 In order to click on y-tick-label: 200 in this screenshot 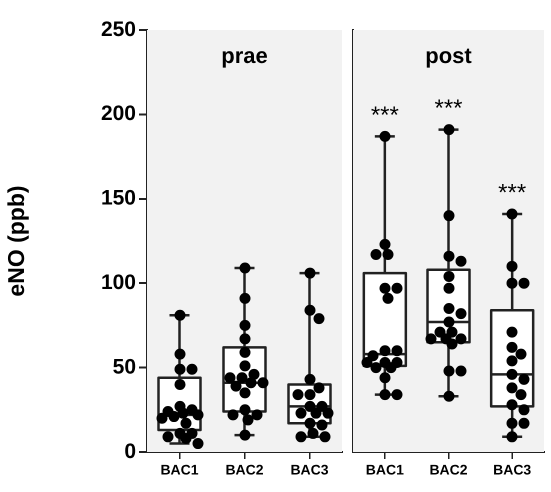, I will do `click(118, 114)`.